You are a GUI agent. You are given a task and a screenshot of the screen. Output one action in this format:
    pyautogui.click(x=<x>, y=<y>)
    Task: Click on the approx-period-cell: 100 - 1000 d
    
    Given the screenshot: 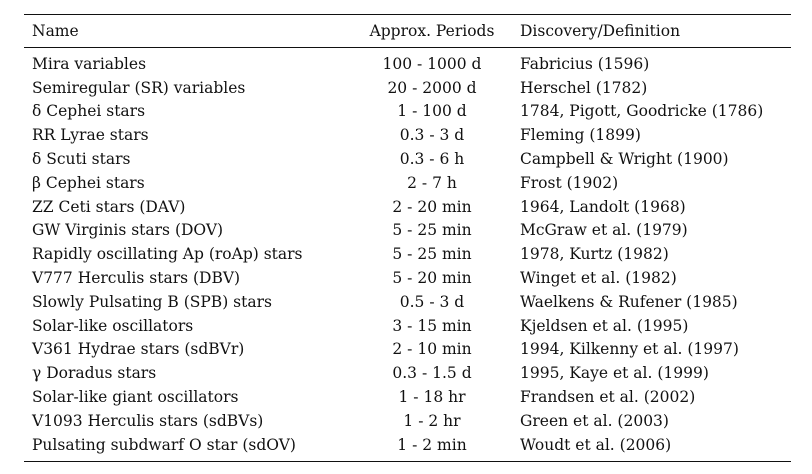 What is the action you would take?
    pyautogui.click(x=432, y=63)
    